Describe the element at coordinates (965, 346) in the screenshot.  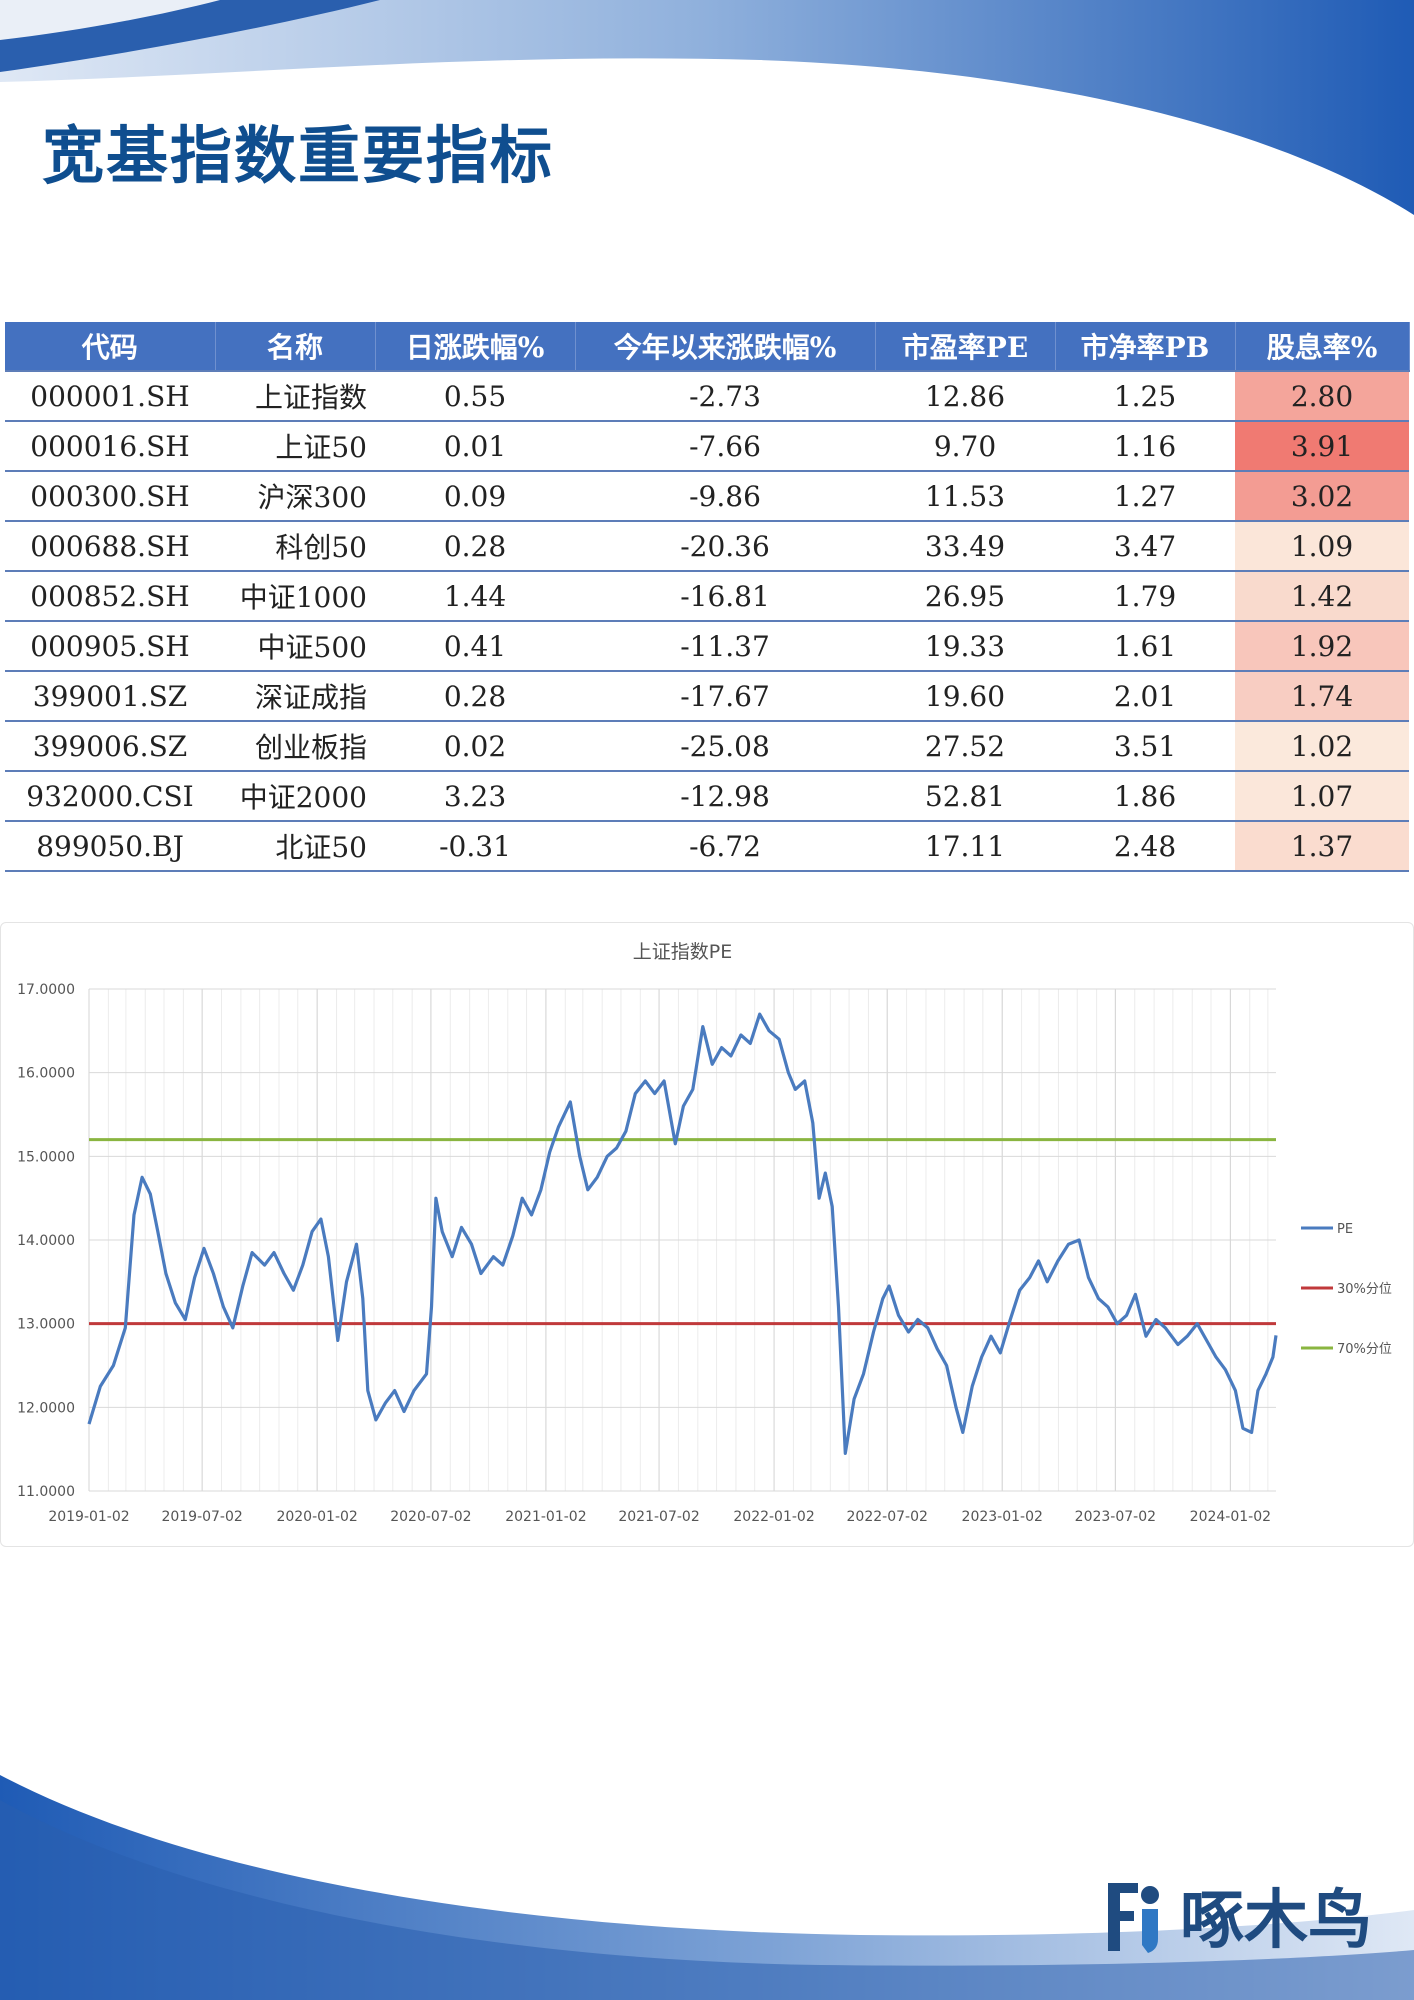
I see `header-pe: 市盈率PE` at that location.